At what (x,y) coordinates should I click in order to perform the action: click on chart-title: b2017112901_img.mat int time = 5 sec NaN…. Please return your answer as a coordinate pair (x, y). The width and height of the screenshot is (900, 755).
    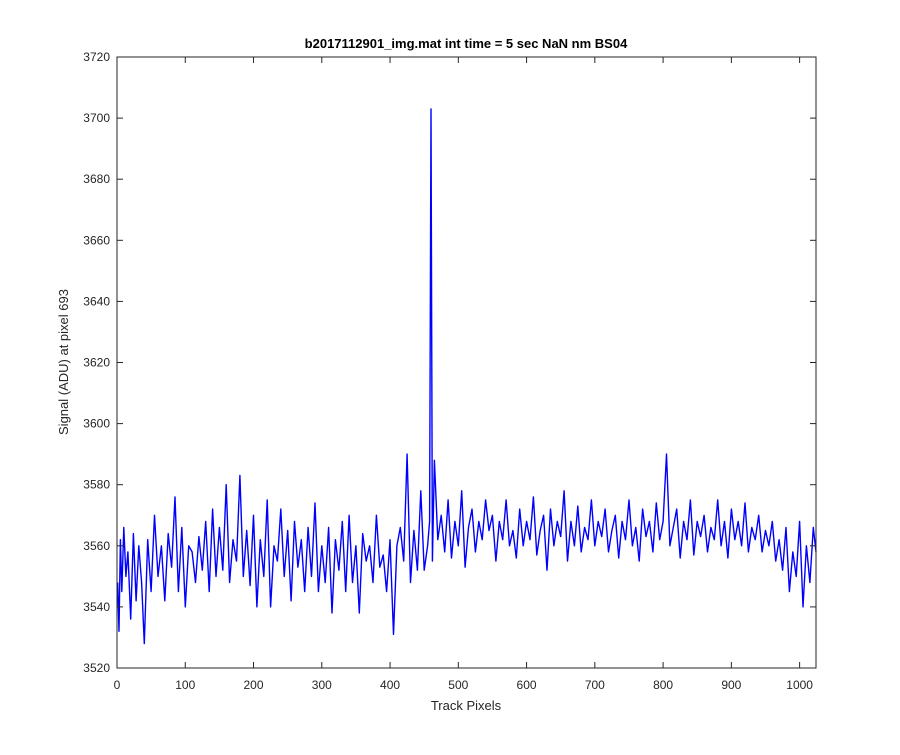
    Looking at the image, I should click on (466, 43).